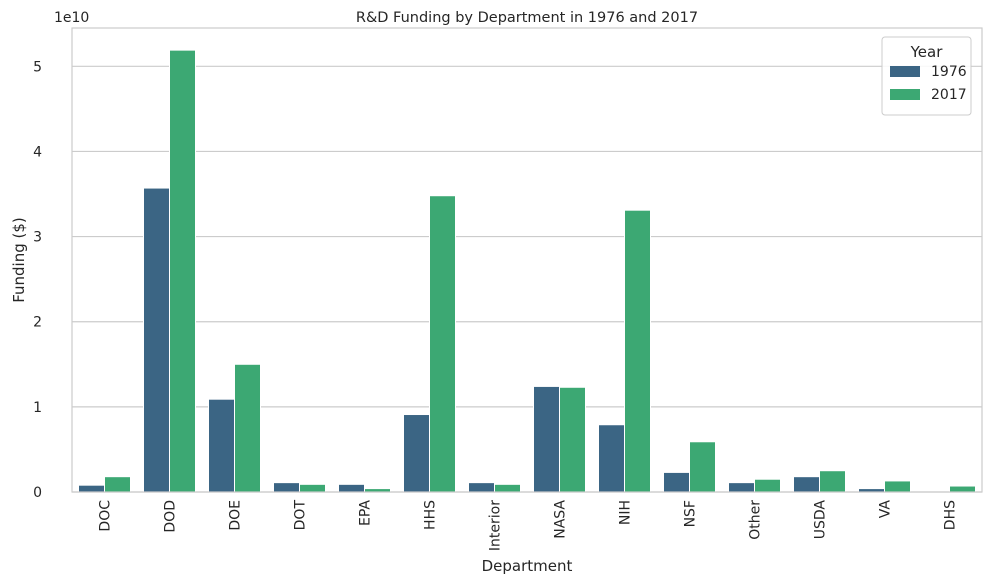 This screenshot has width=993, height=583. I want to click on y-tick-label: 0, so click(37, 493).